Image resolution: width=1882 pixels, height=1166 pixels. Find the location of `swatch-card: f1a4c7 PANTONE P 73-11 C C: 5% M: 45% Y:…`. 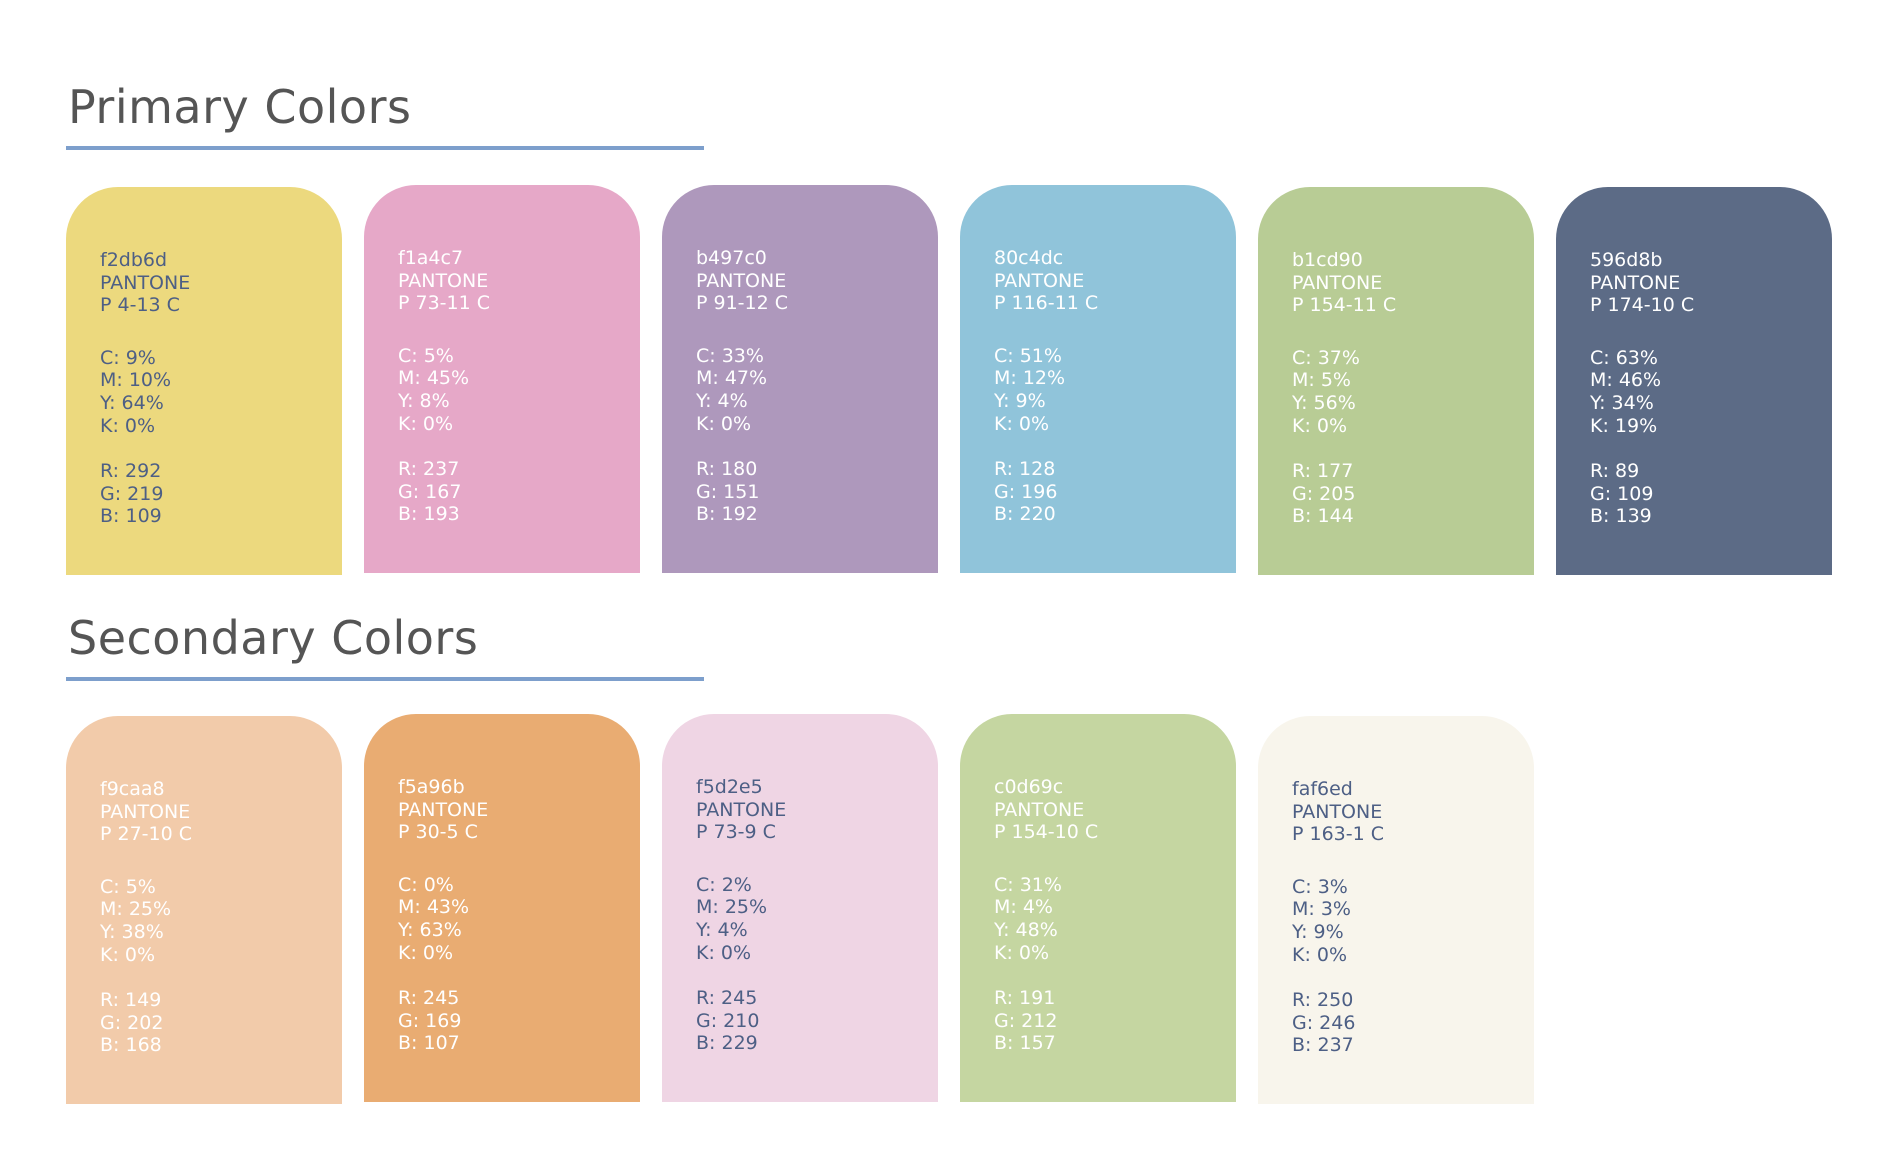

swatch-card: f1a4c7 PANTONE P 73-11 C C: 5% M: 45% Y:… is located at coordinates (502, 379).